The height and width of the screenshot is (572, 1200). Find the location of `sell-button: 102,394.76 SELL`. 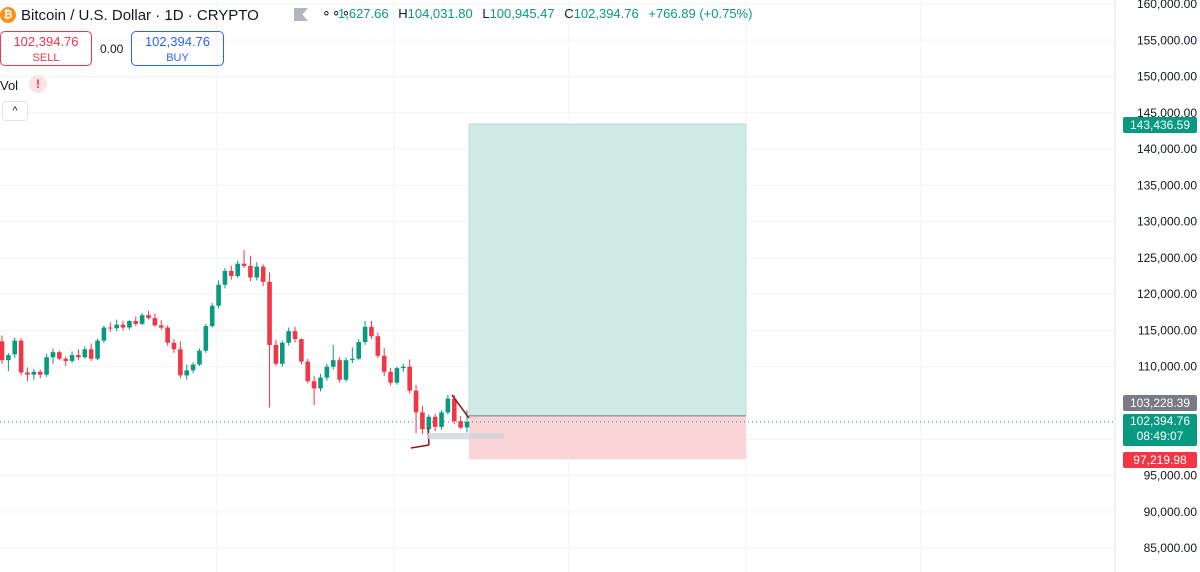

sell-button: 102,394.76 SELL is located at coordinates (46, 48).